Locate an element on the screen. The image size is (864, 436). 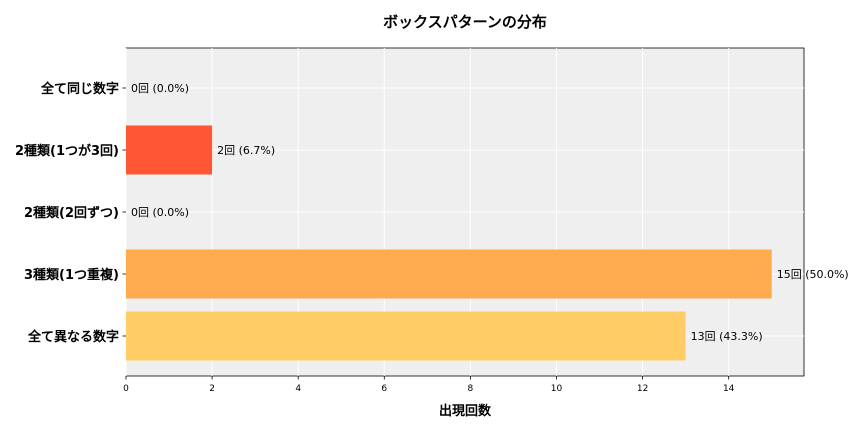
data-label: 13回 (43.3%) is located at coordinates (727, 336).